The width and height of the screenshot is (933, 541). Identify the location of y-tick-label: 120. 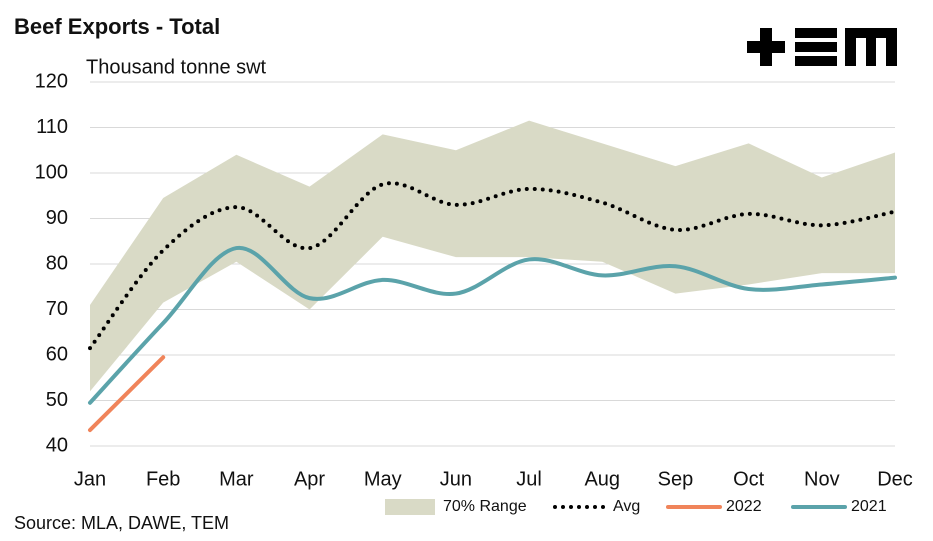
(51, 81).